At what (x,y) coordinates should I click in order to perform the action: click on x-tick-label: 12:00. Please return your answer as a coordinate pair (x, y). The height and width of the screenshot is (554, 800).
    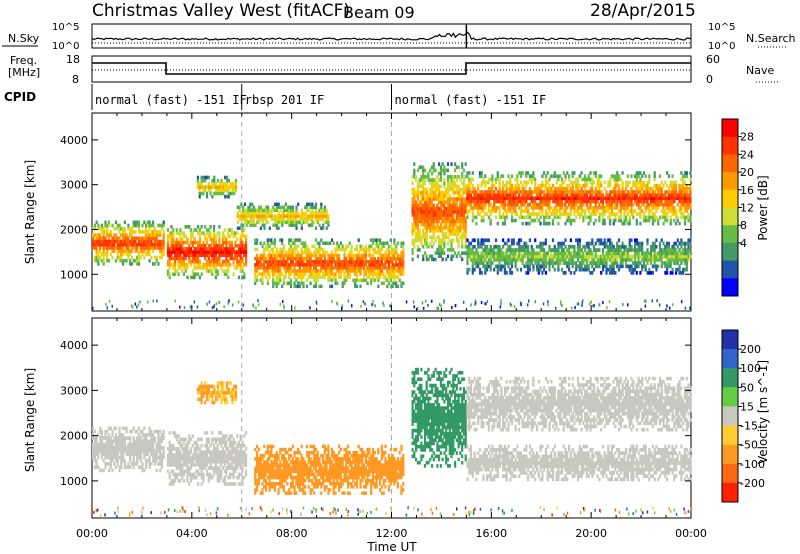
    Looking at the image, I should click on (392, 533).